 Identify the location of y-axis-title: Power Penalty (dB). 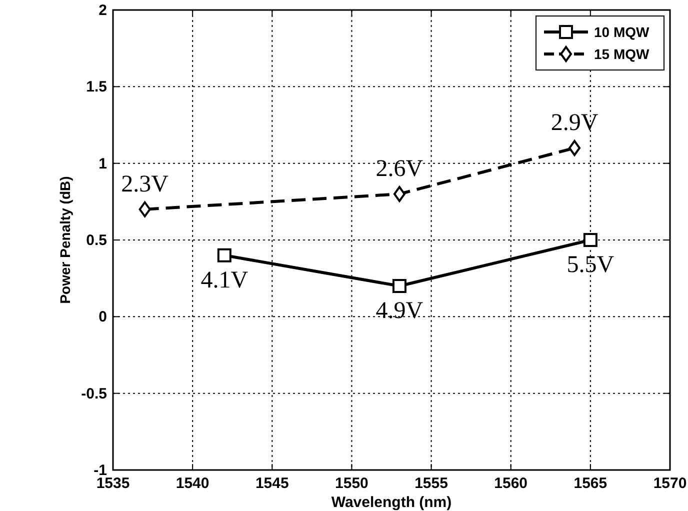
(65, 240).